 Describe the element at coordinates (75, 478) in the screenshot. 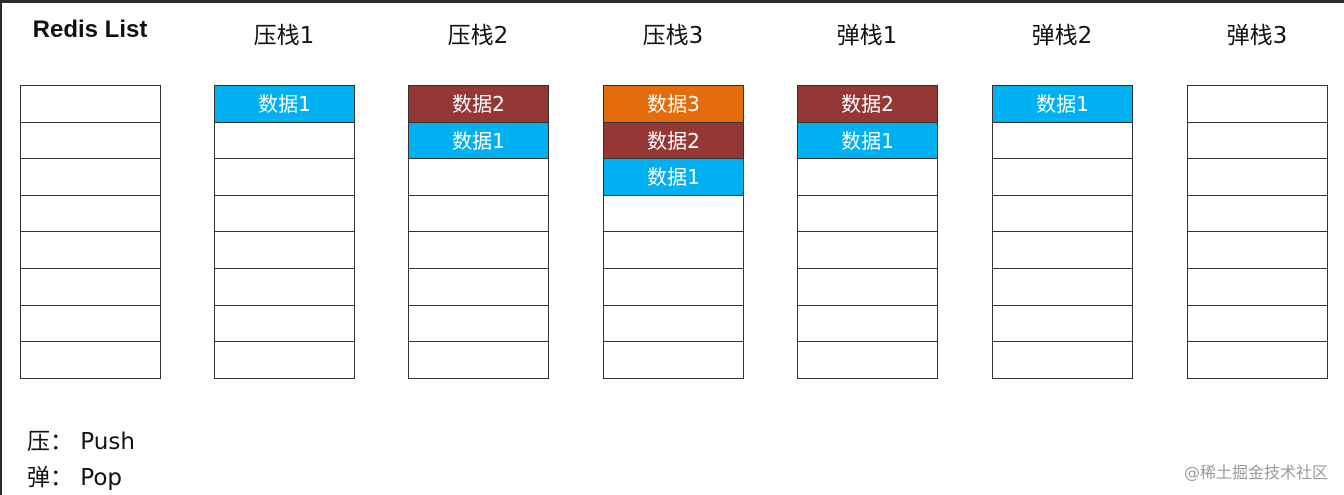

I see `legend-pop: 弹： Pop` at that location.